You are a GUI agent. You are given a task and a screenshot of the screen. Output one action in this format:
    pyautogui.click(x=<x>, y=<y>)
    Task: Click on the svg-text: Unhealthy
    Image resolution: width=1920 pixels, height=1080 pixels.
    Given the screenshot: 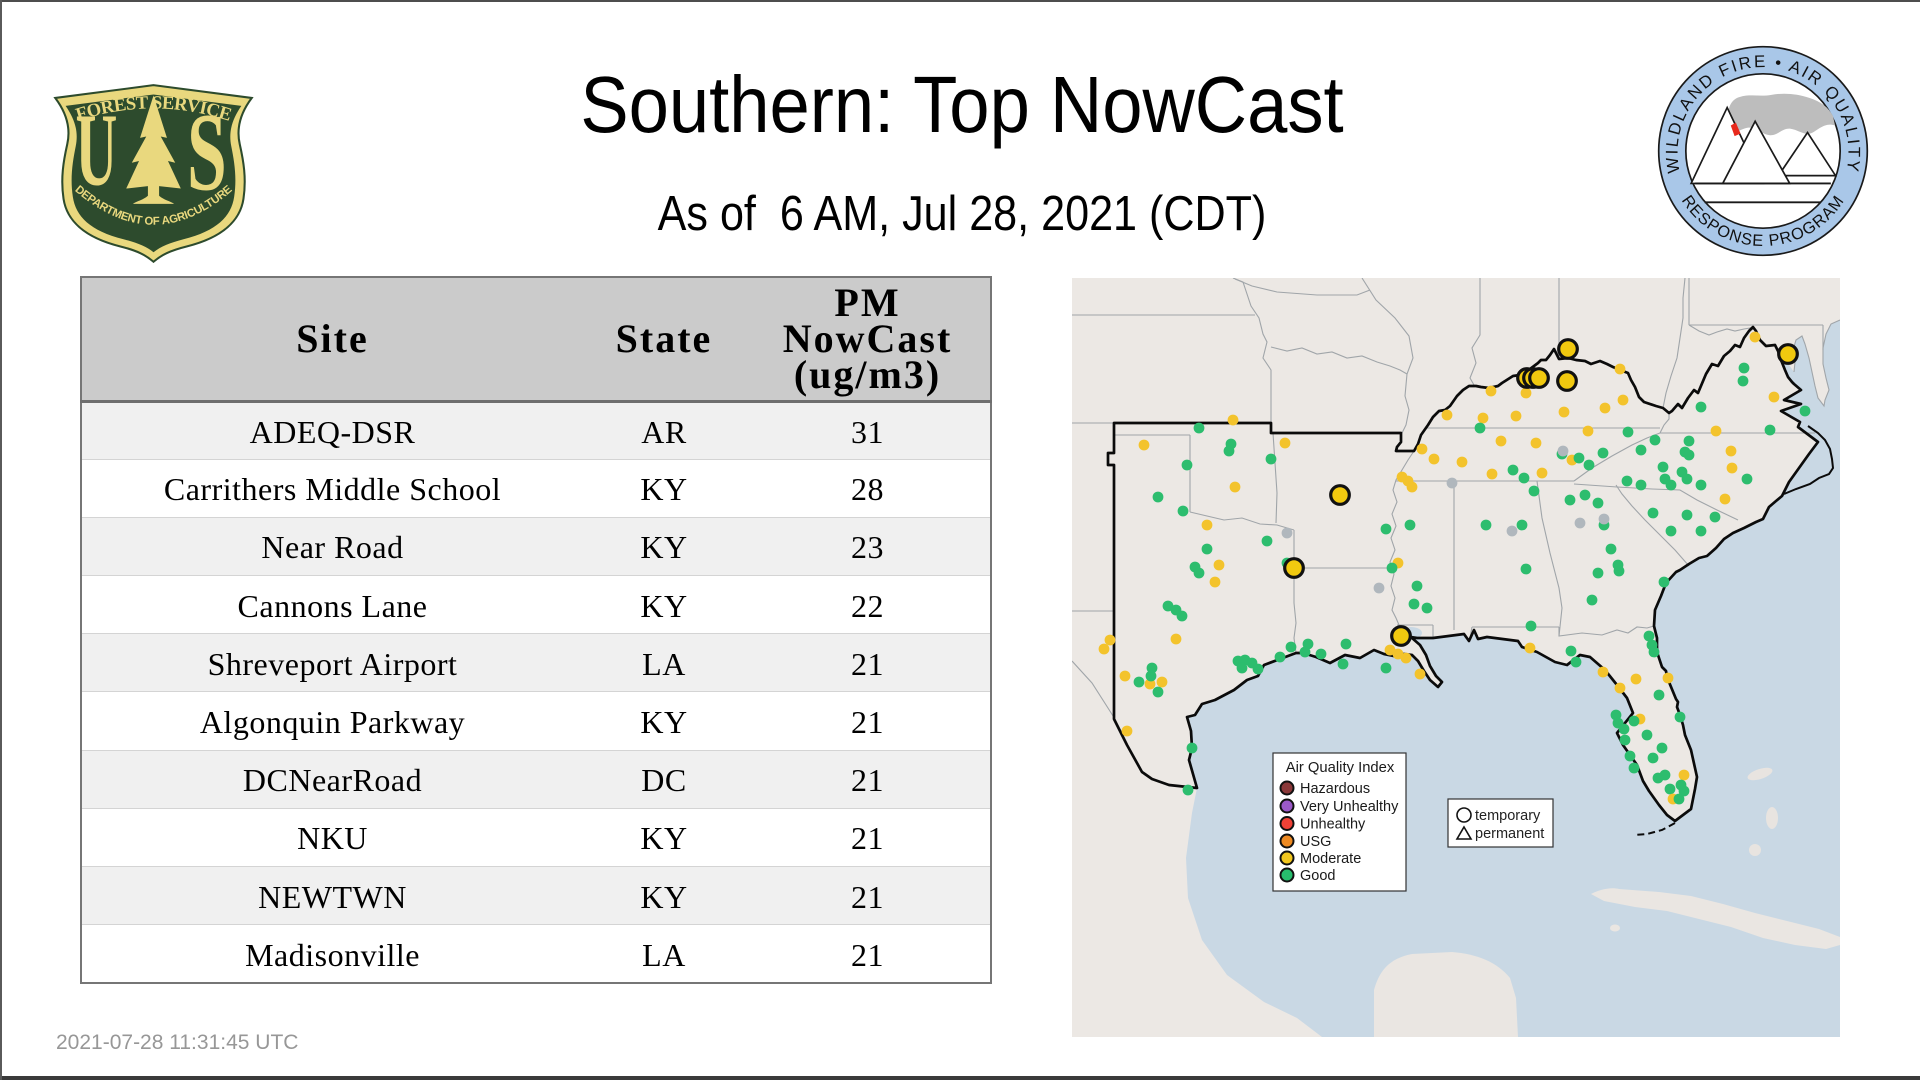 What is the action you would take?
    pyautogui.click(x=1333, y=825)
    